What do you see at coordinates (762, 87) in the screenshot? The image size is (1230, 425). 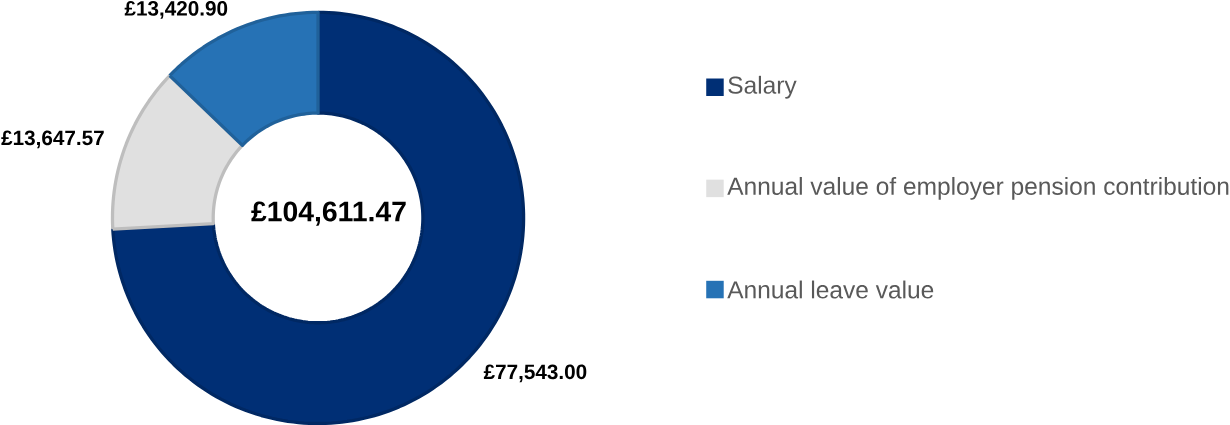 I see `legend-label: Salary` at bounding box center [762, 87].